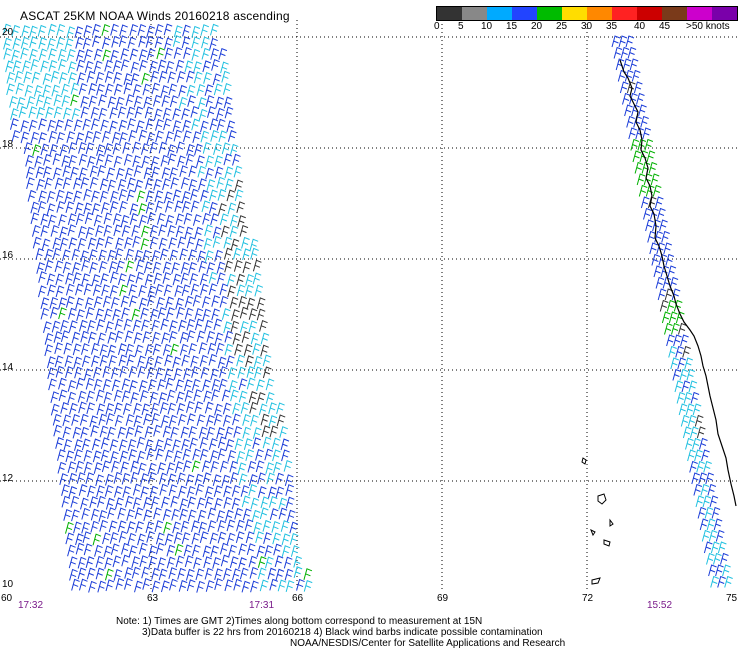 The width and height of the screenshot is (740, 650). What do you see at coordinates (732, 598) in the screenshot?
I see `lon-tick-label: 75` at bounding box center [732, 598].